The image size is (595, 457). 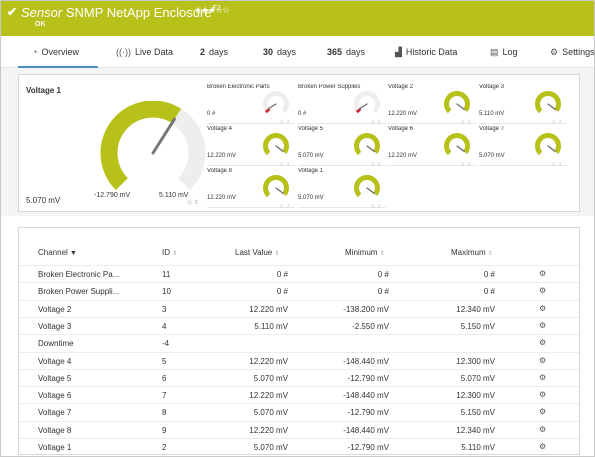 What do you see at coordinates (342, 145) in the screenshot?
I see `mini-gauge-card: Voltage 5 5.070 mV ◎ ⇕` at bounding box center [342, 145].